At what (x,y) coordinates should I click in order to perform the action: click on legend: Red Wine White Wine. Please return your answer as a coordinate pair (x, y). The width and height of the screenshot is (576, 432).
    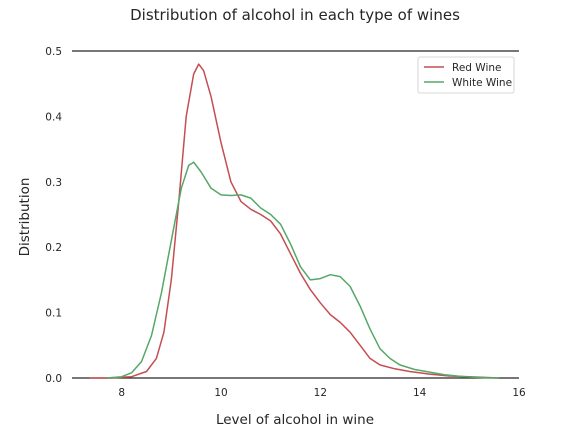
    Looking at the image, I should click on (466, 75).